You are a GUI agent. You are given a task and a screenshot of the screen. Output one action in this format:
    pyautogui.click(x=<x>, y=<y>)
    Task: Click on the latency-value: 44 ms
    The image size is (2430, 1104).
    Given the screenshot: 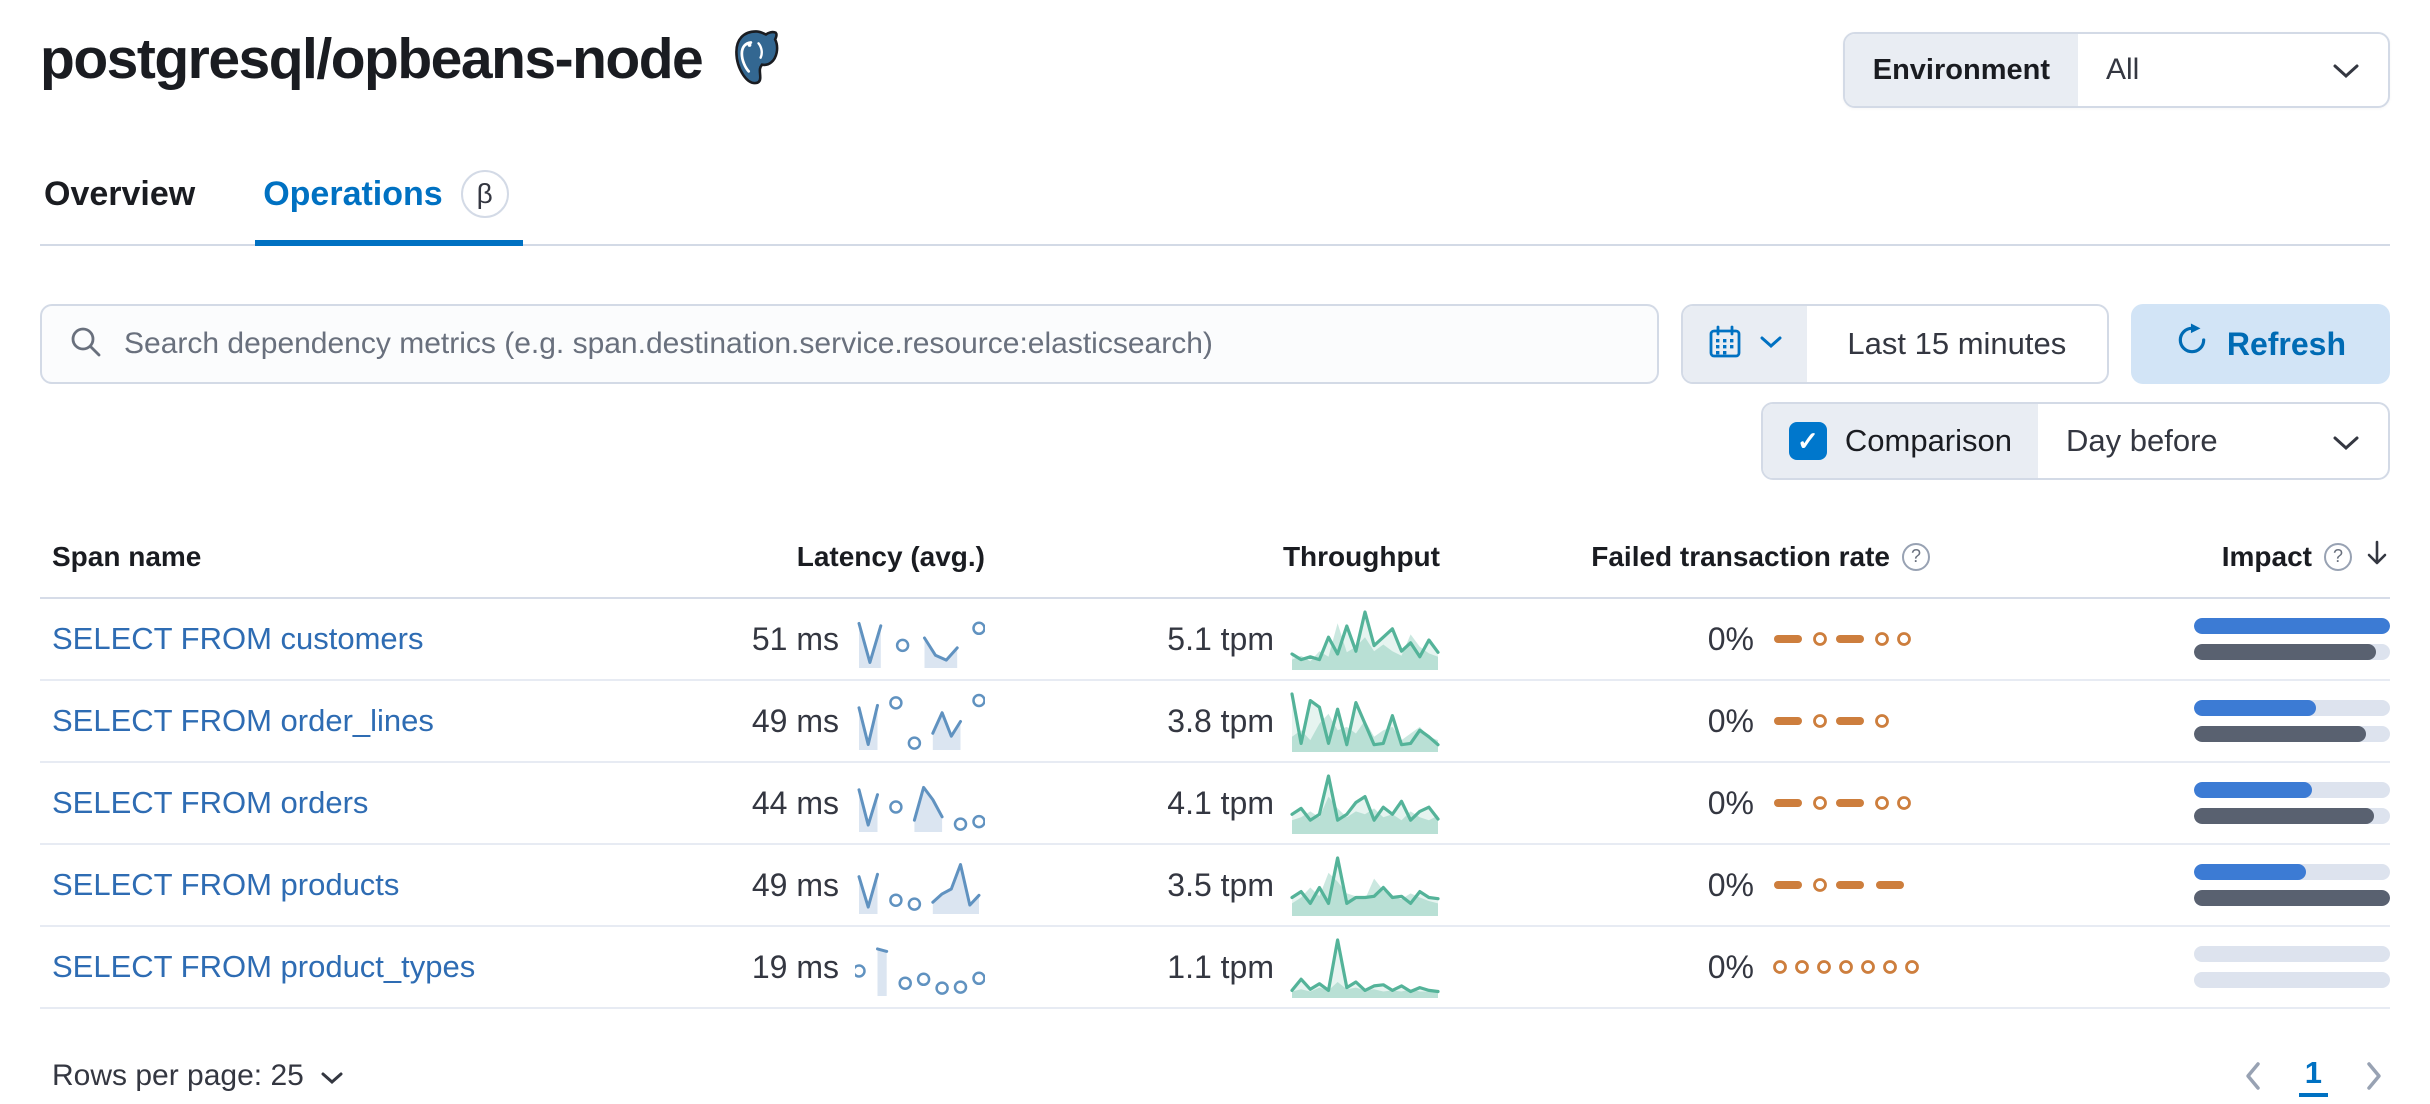 What is the action you would take?
    pyautogui.click(x=795, y=802)
    